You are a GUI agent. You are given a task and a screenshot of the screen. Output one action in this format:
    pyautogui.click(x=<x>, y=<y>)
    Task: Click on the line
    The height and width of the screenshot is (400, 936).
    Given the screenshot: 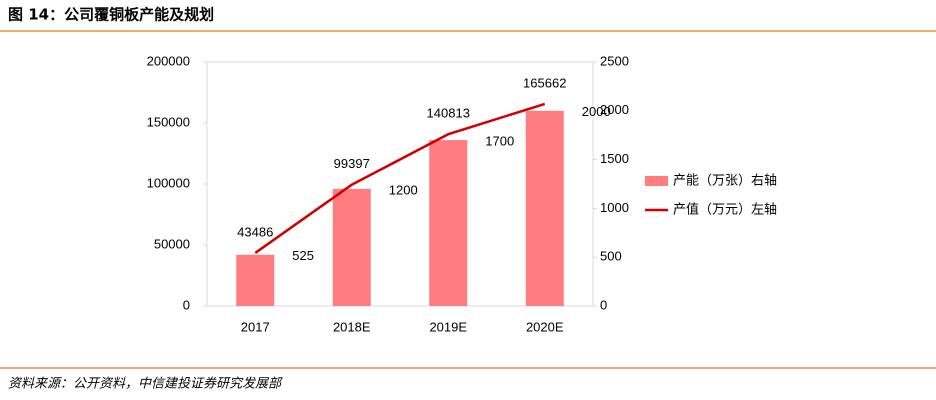 What is the action you would take?
    pyautogui.click(x=400, y=178)
    